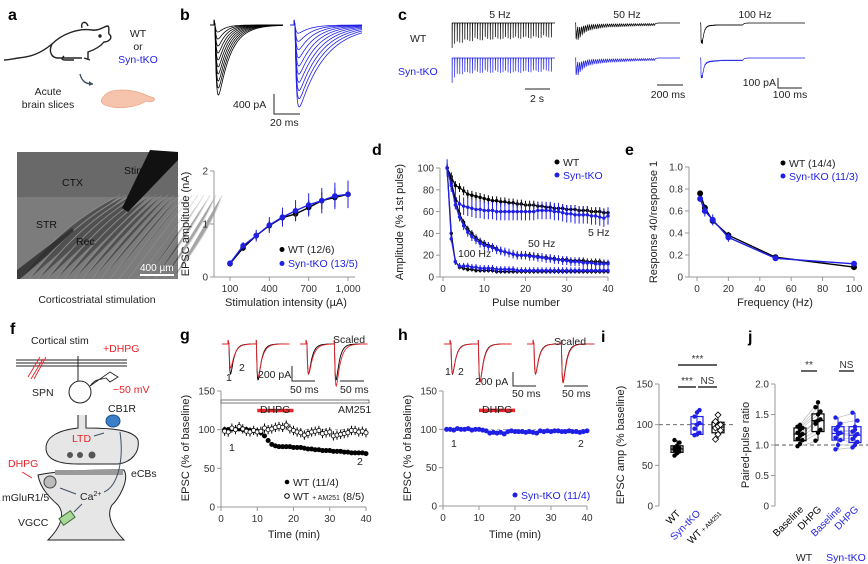 This screenshot has height=564, width=868. Describe the element at coordinates (537, 99) in the screenshot. I see `c-scale-5hz-label: 2 s` at that location.